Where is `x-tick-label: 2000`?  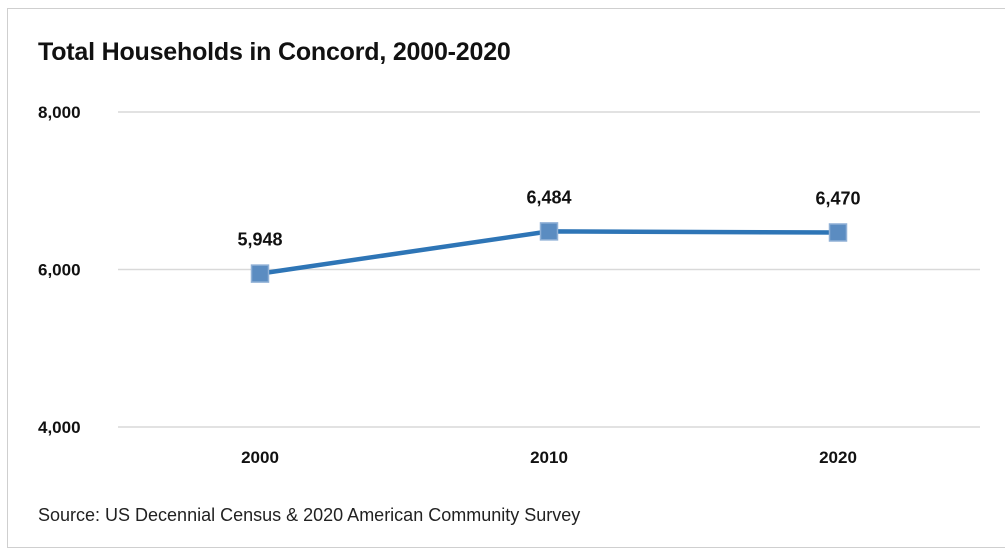 x-tick-label: 2000 is located at coordinates (260, 457).